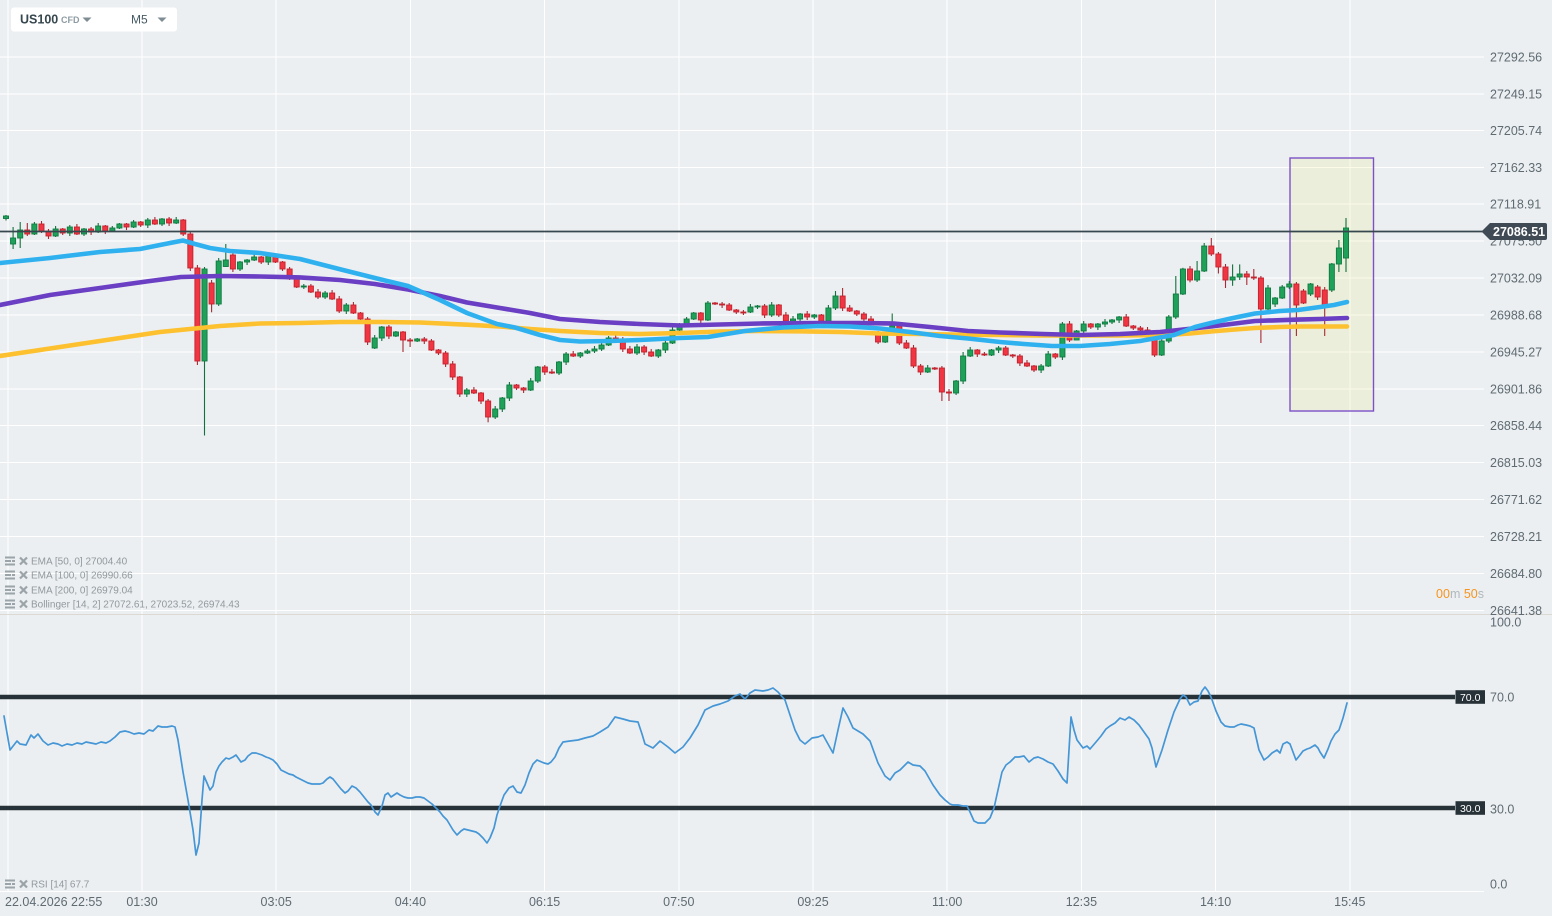 The image size is (1552, 916). Describe the element at coordinates (1516, 574) in the screenshot. I see `svg-text: 26684.80` at that location.